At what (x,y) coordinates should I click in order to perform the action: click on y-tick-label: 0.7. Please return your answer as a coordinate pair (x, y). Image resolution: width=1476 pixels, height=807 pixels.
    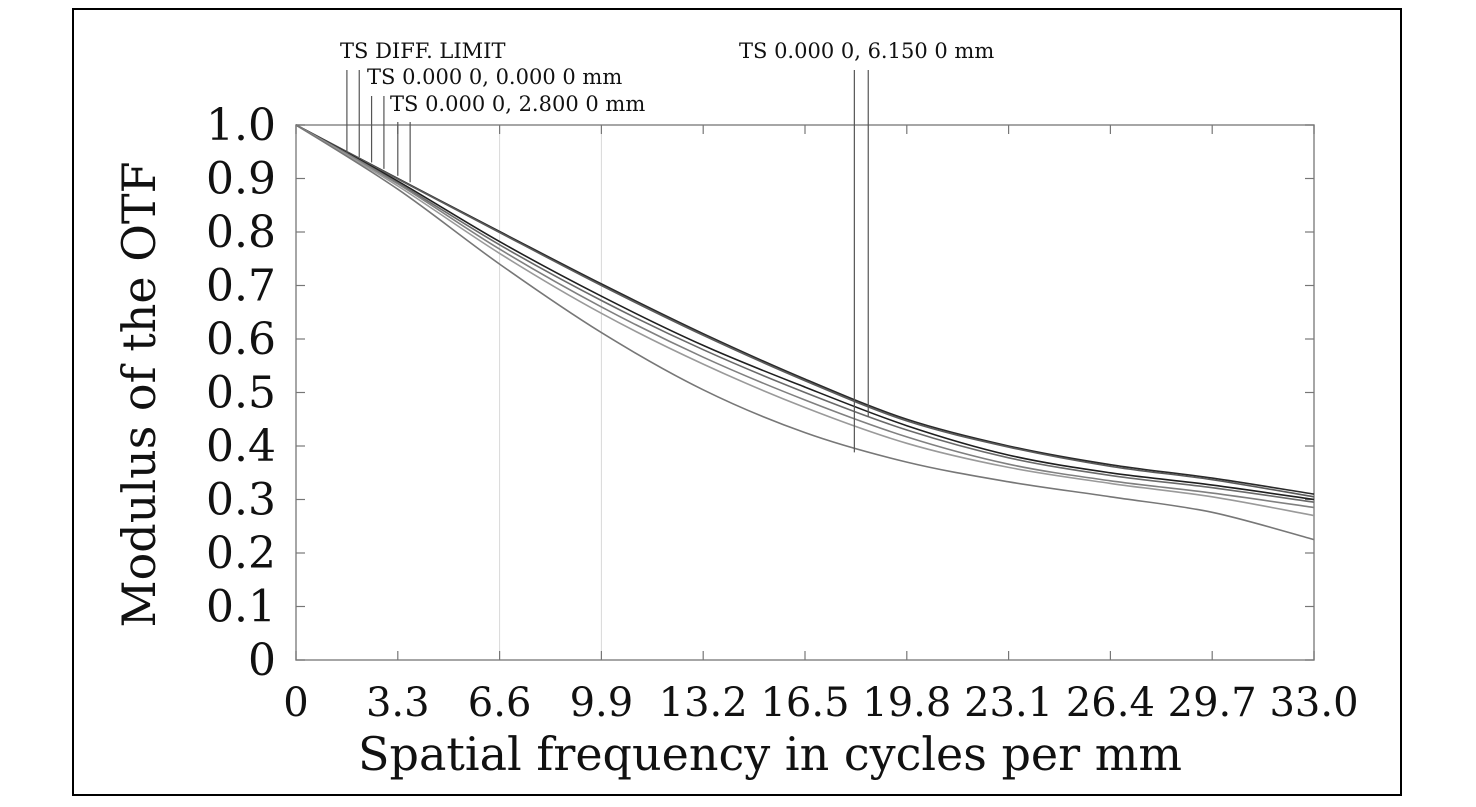
    Looking at the image, I should click on (241, 286).